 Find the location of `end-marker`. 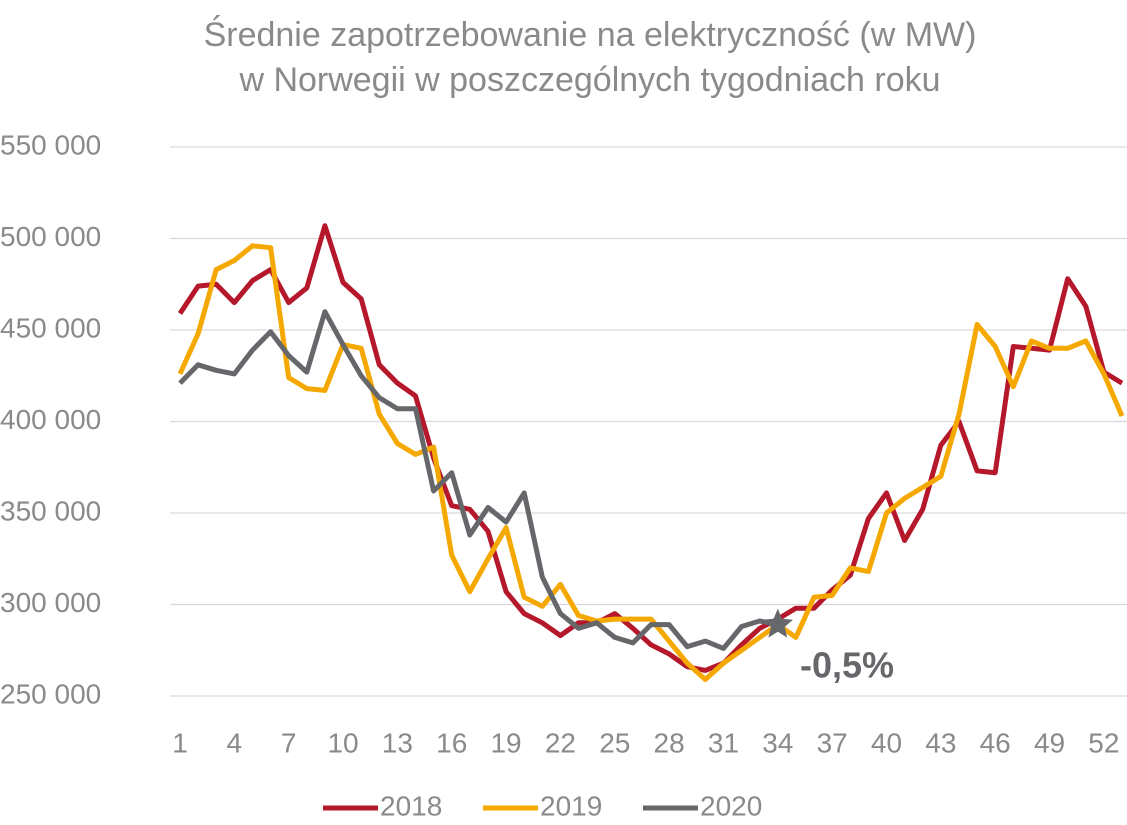

end-marker is located at coordinates (777, 623).